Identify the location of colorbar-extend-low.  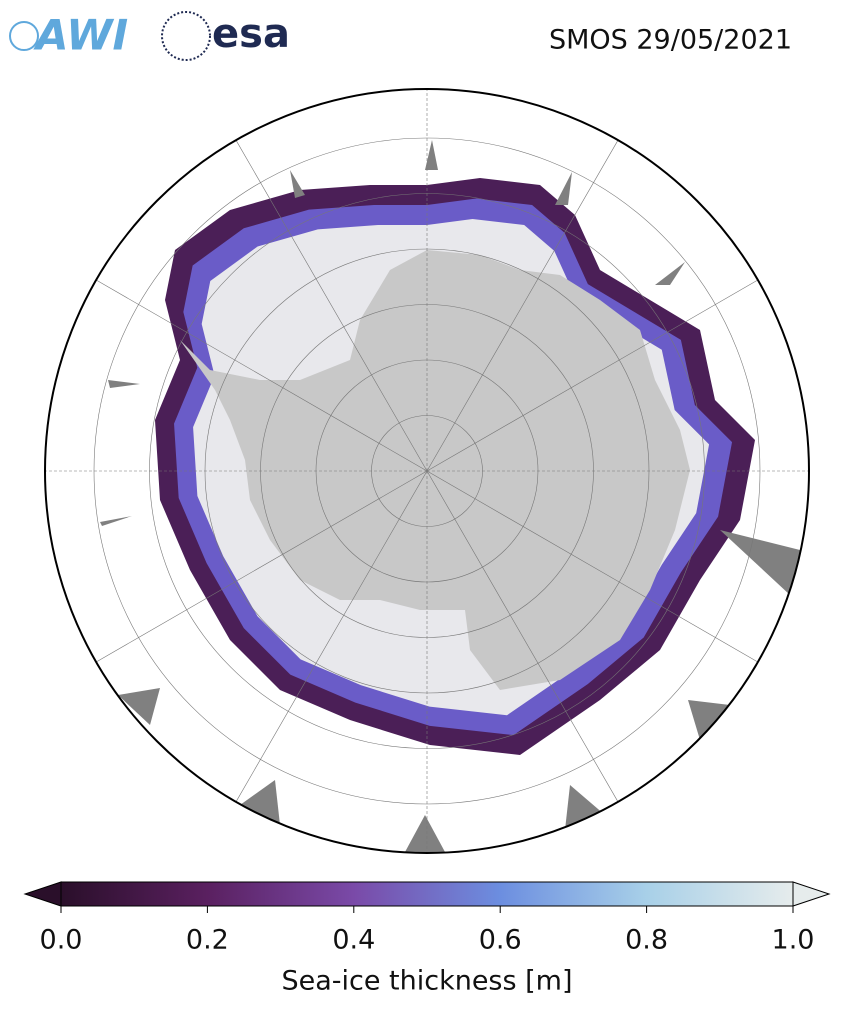
(42, 894).